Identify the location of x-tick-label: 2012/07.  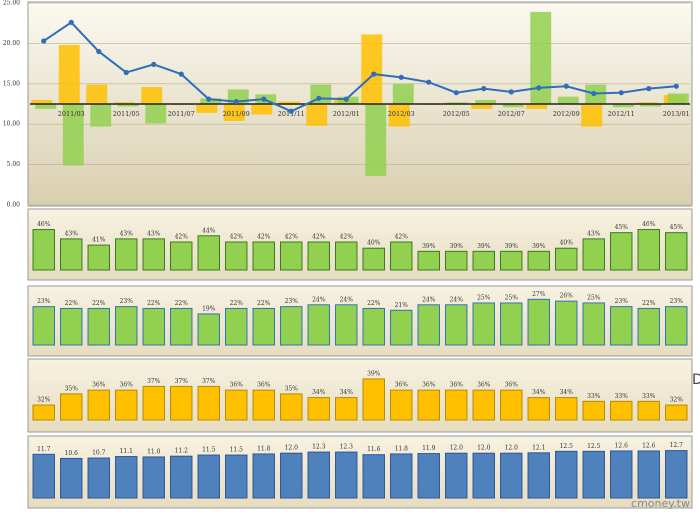
(511, 114).